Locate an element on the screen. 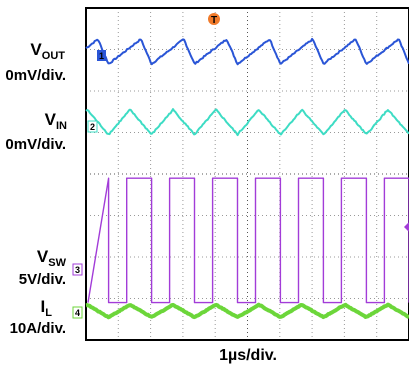  series-vin-trace is located at coordinates (247, 122).